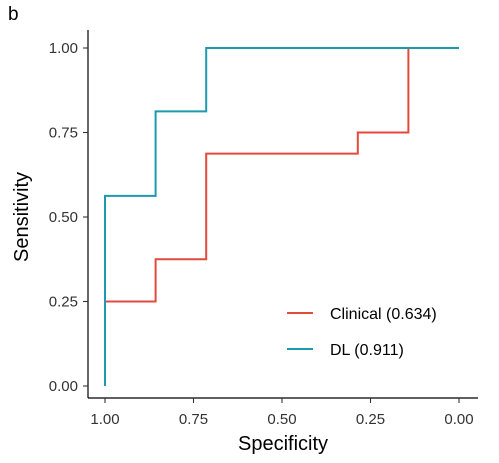 The height and width of the screenshot is (463, 499). Describe the element at coordinates (63, 48) in the screenshot. I see `y-tick-label: 1.00` at that location.